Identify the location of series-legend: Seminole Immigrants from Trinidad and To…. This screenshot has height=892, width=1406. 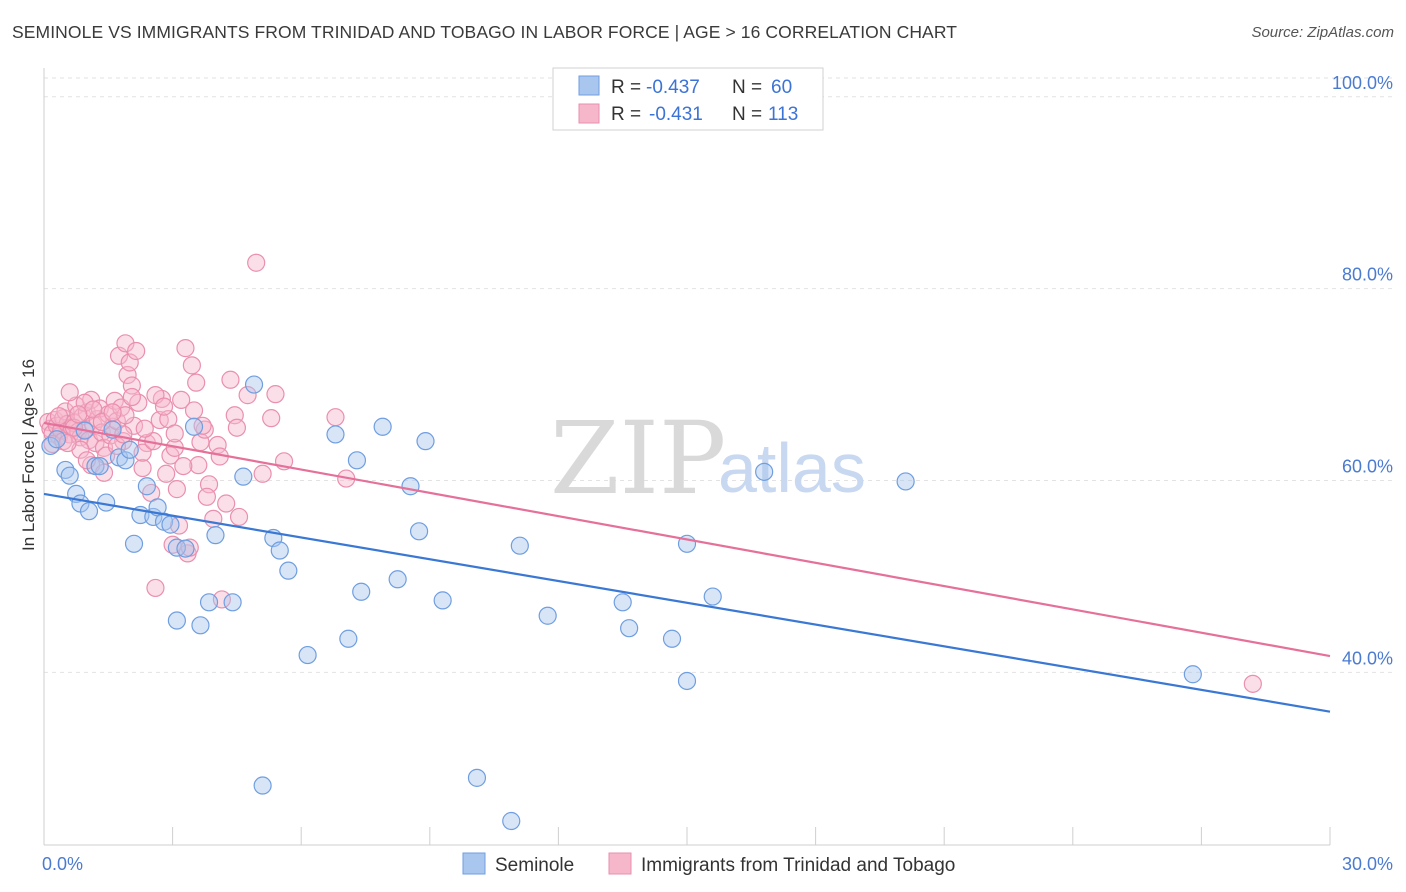
(708, 864).